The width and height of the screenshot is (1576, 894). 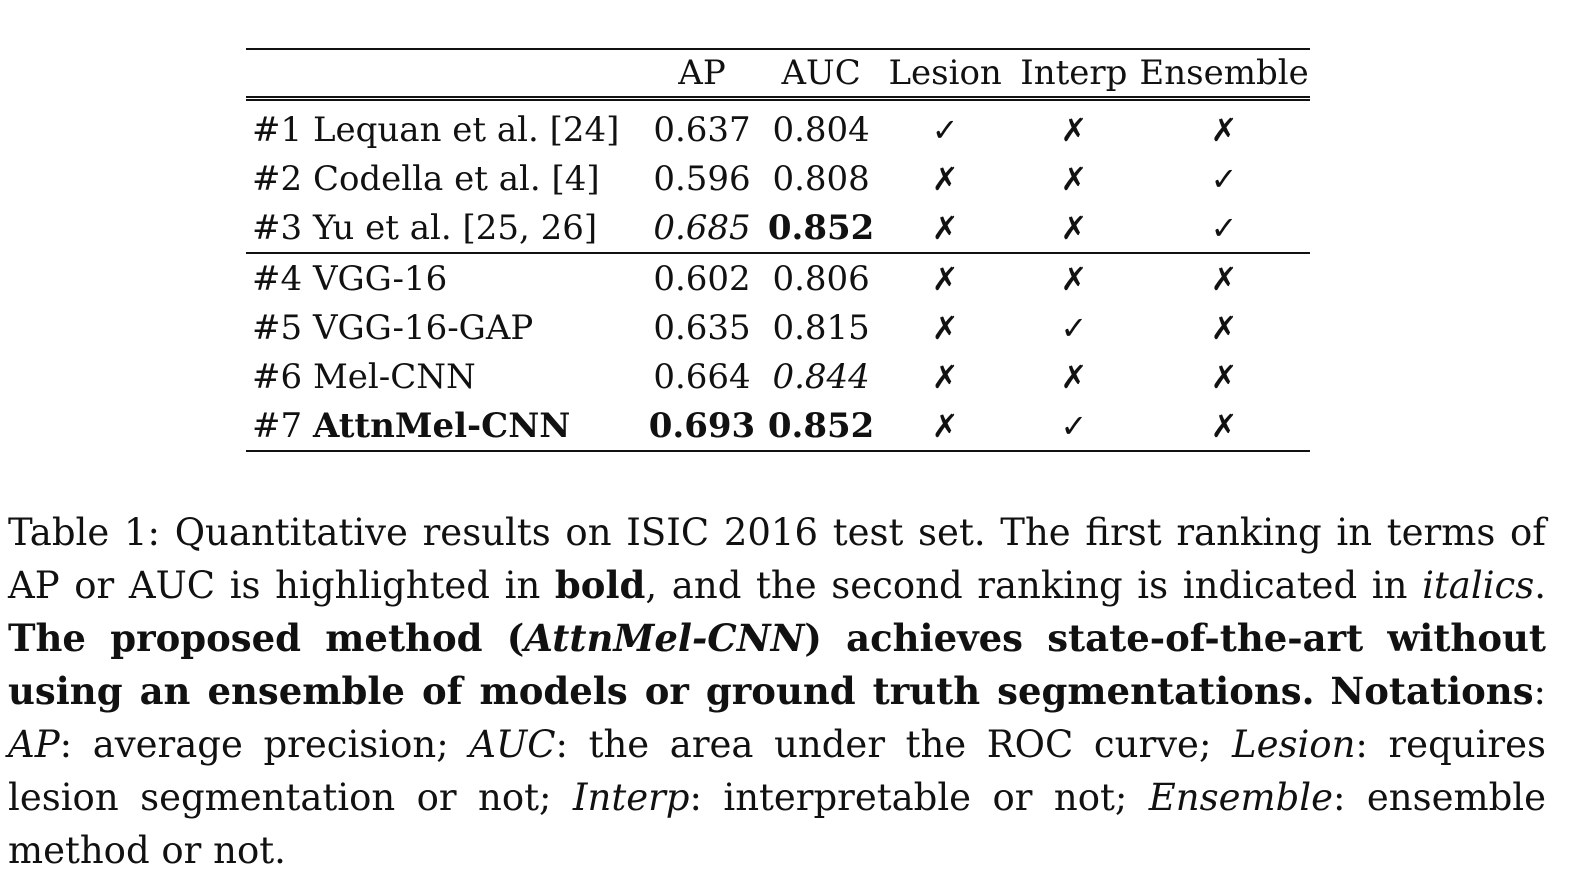 What do you see at coordinates (1432, 691) in the screenshot?
I see `caption-notations-label: Notations` at bounding box center [1432, 691].